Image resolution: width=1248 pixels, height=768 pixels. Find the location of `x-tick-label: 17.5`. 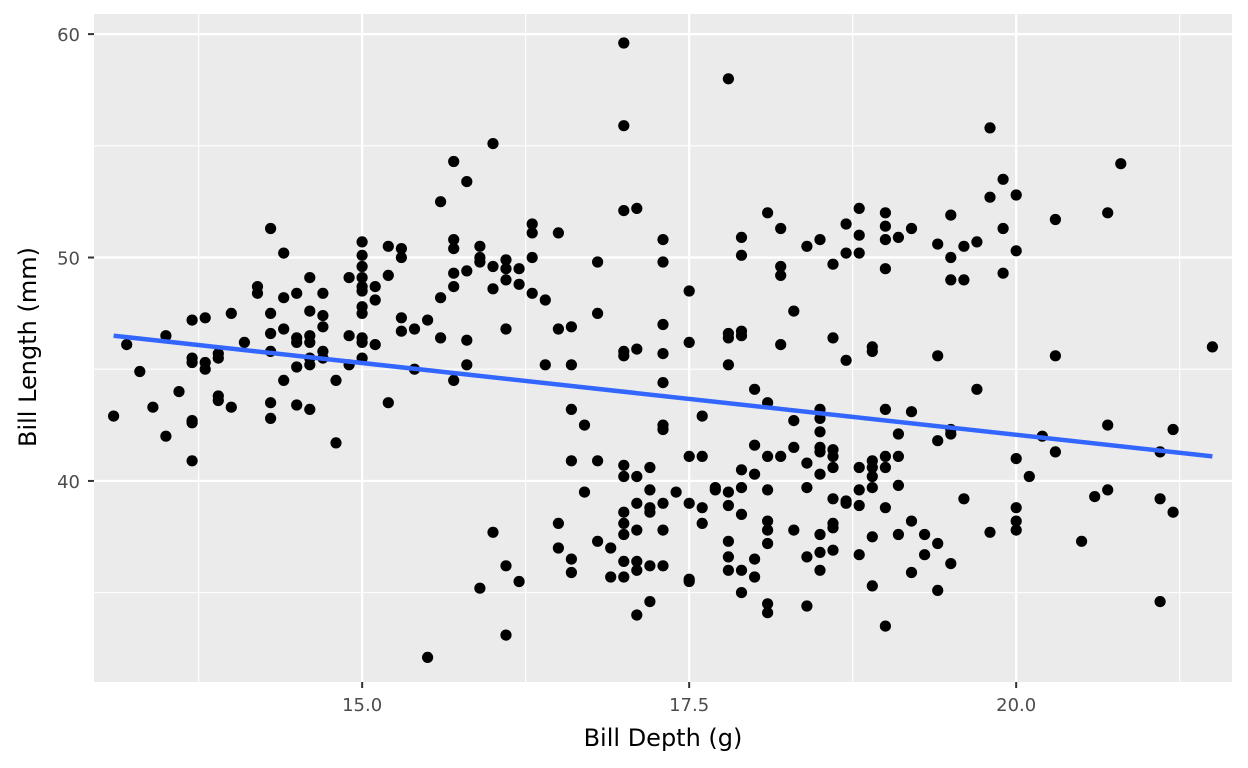

x-tick-label: 17.5 is located at coordinates (689, 705).